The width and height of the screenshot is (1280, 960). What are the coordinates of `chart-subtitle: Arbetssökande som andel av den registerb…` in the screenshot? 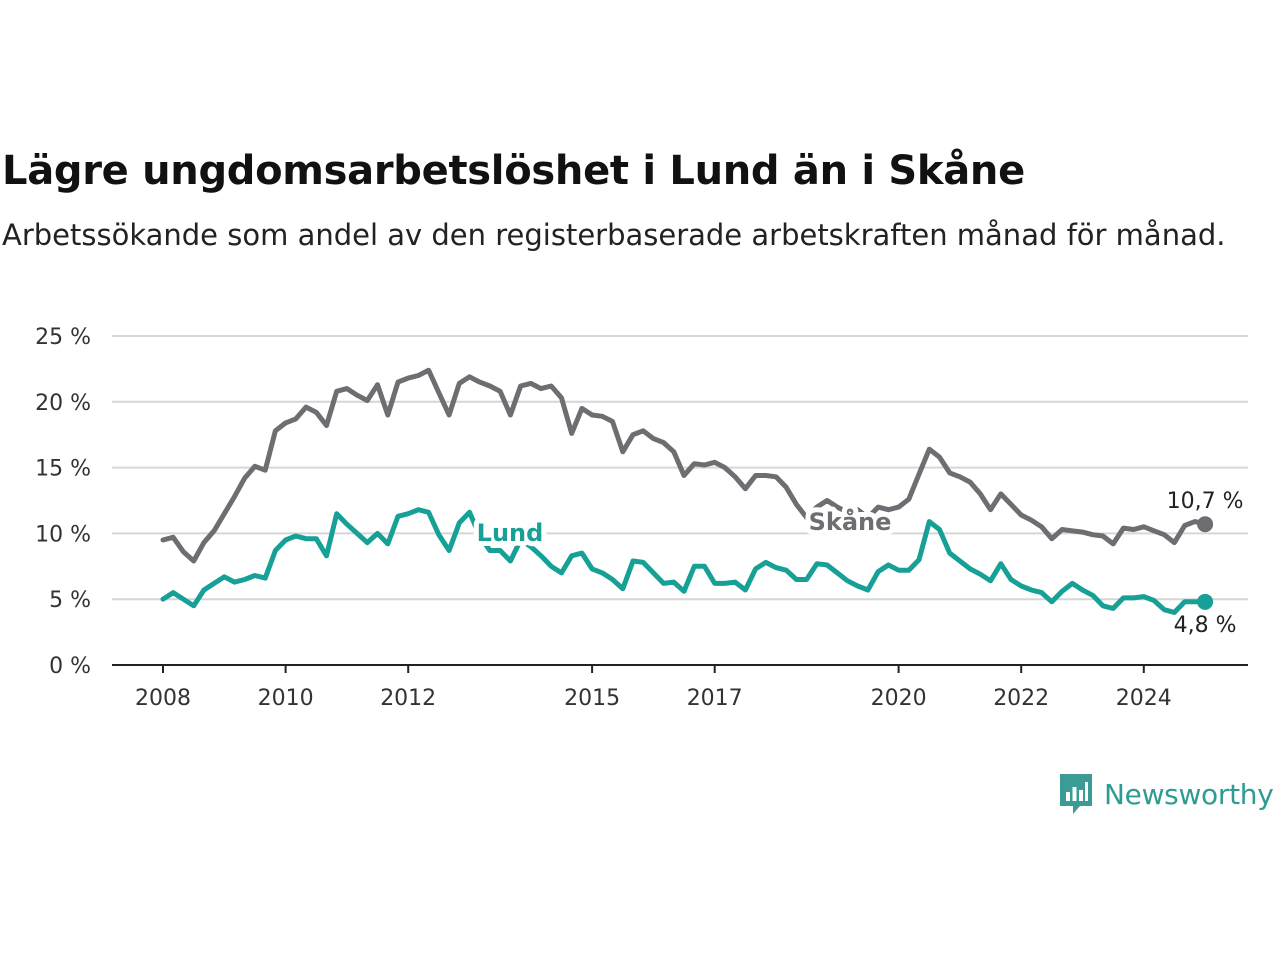 It's located at (614, 235).